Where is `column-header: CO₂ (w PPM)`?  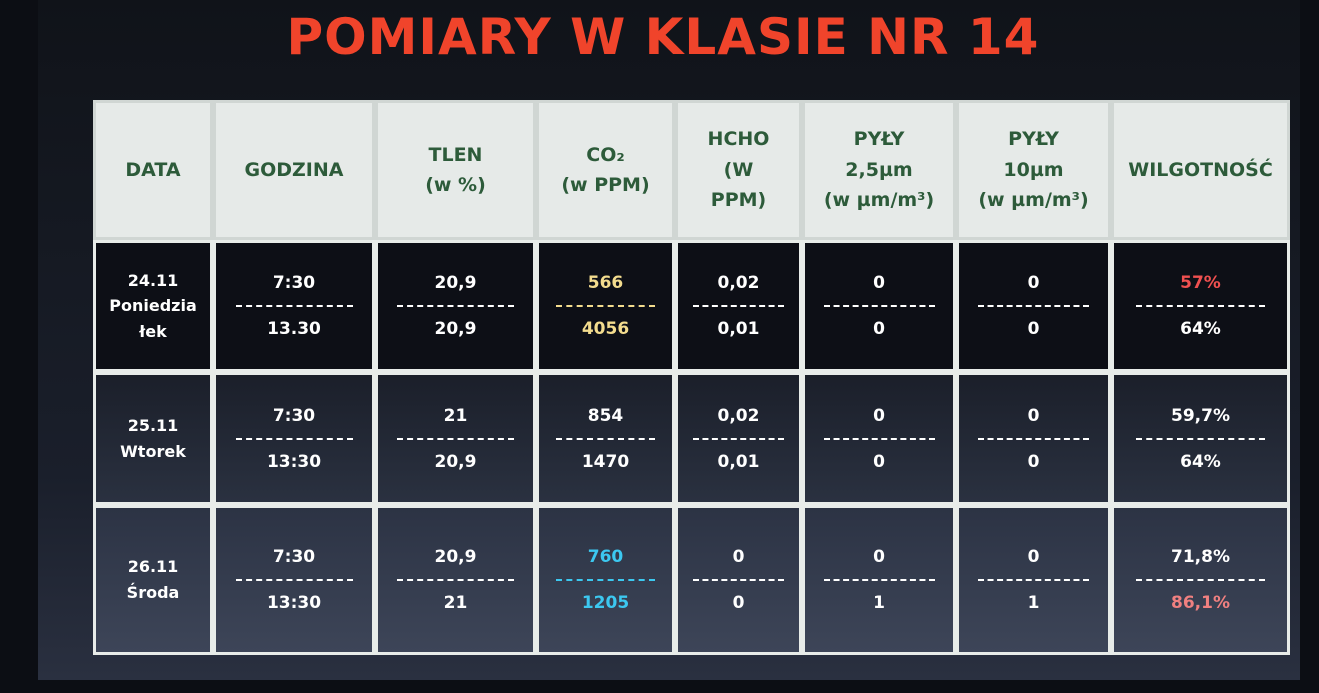 column-header: CO₂ (w PPM) is located at coordinates (605, 170).